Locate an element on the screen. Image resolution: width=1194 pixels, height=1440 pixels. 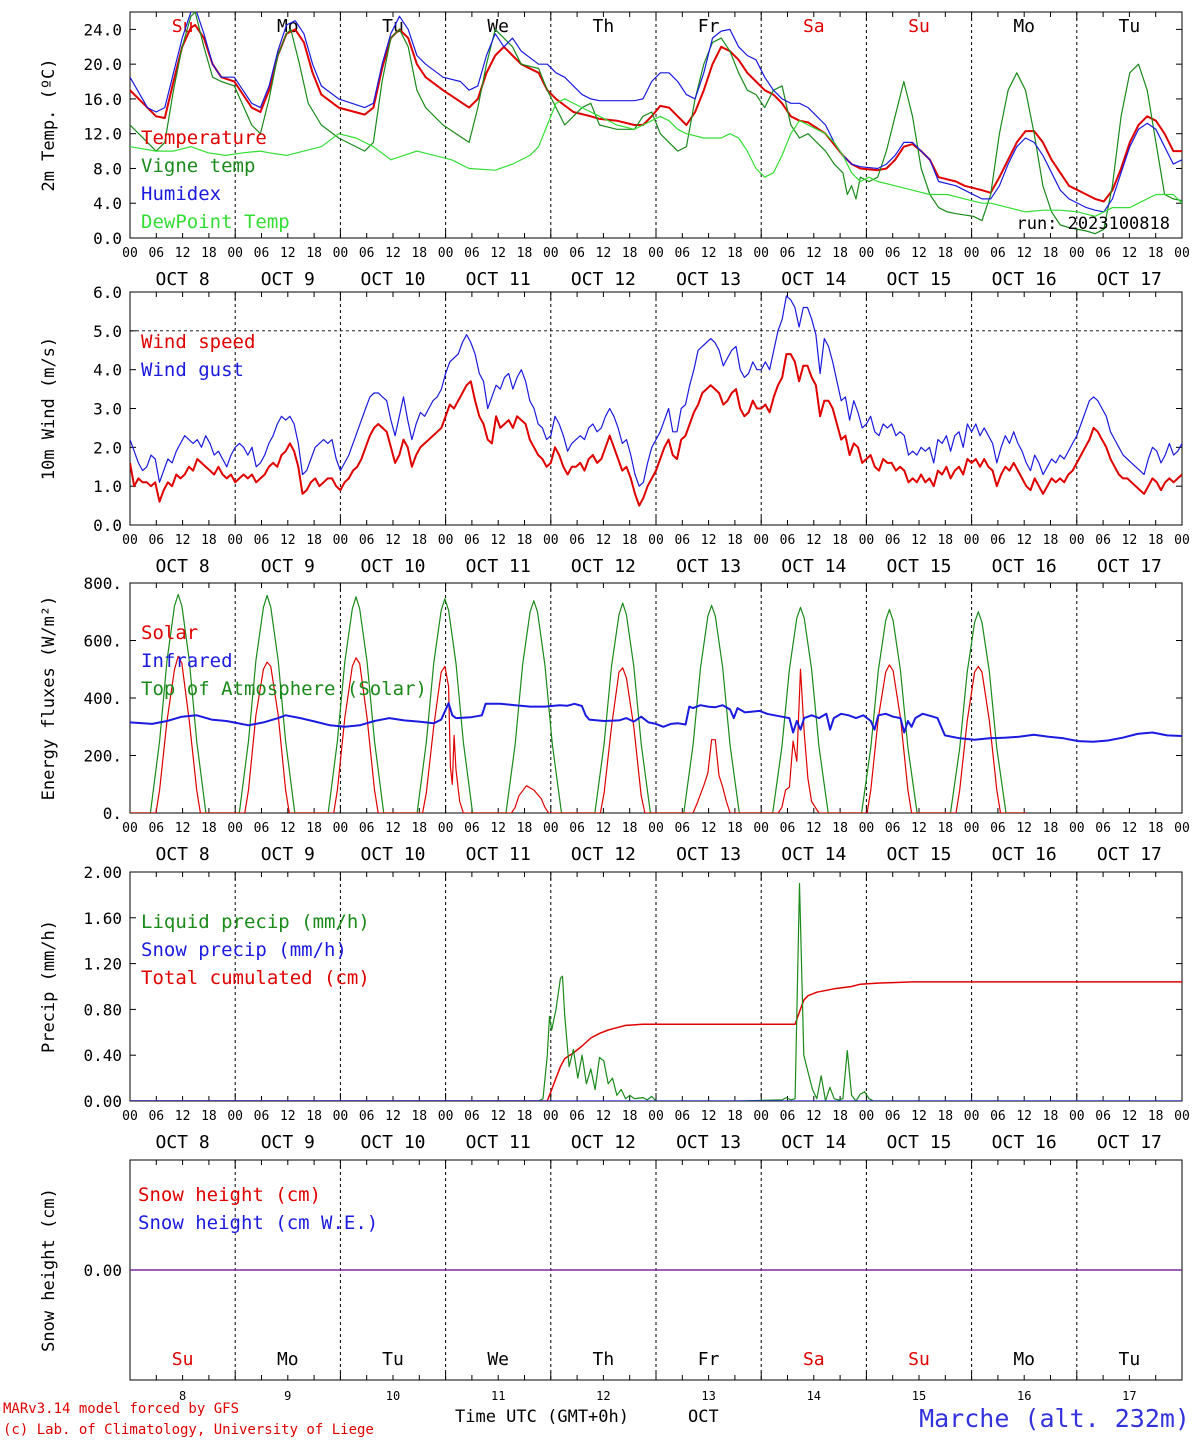
day-number: 16 is located at coordinates (1024, 1396).